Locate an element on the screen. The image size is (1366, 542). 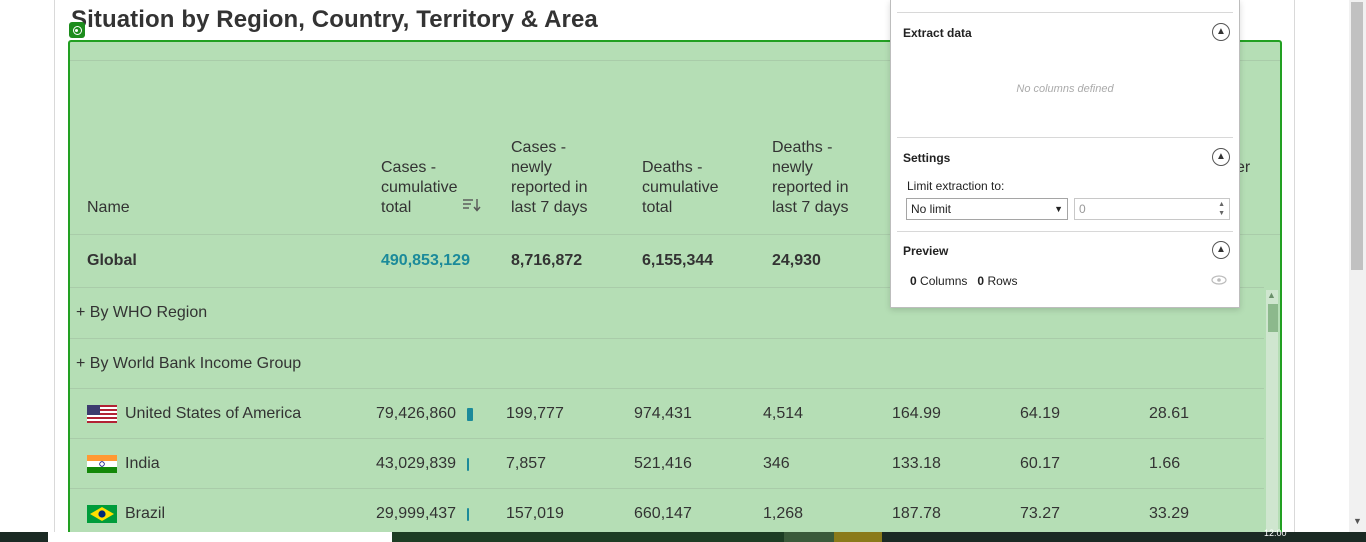
preview-stats: 0 Columns 0 Rows is located at coordinates (963, 281).